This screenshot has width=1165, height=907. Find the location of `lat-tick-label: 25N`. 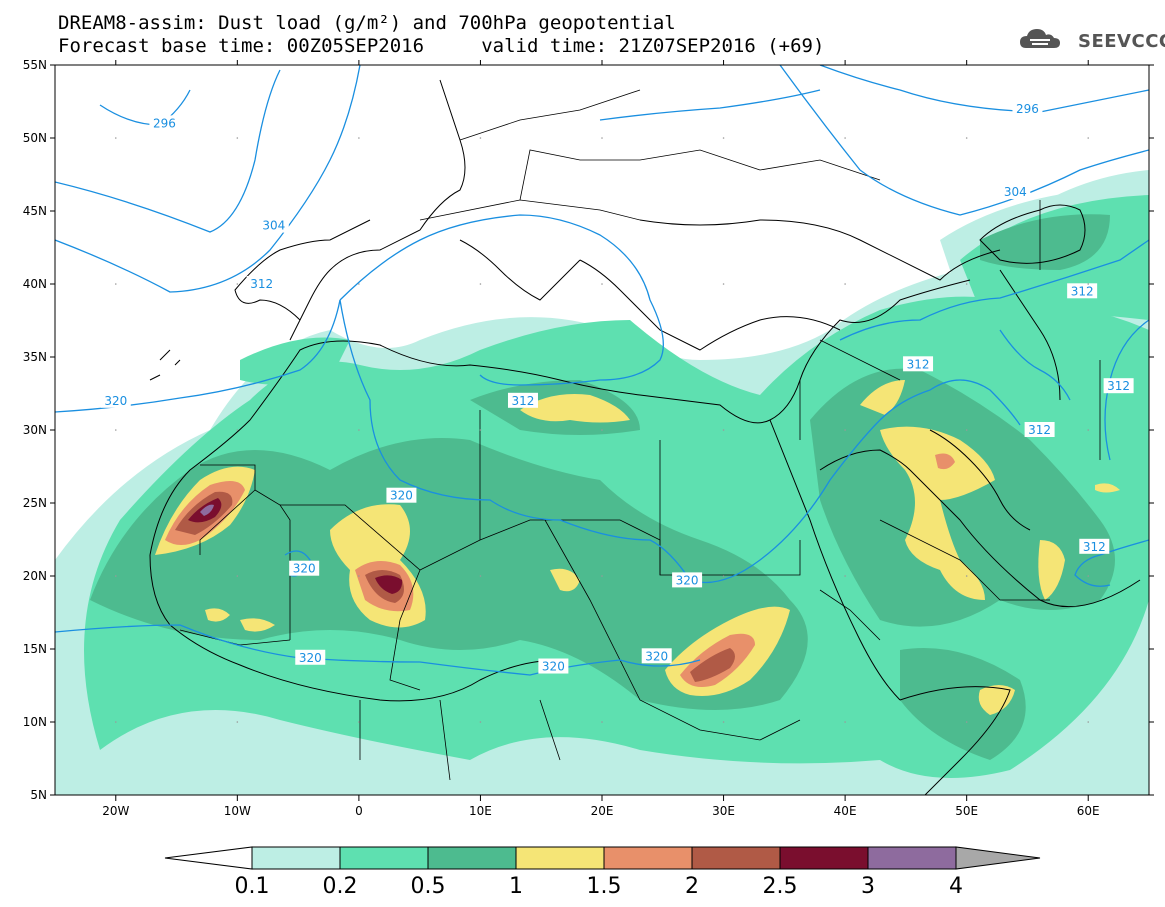

lat-tick-label: 25N is located at coordinates (35, 503).